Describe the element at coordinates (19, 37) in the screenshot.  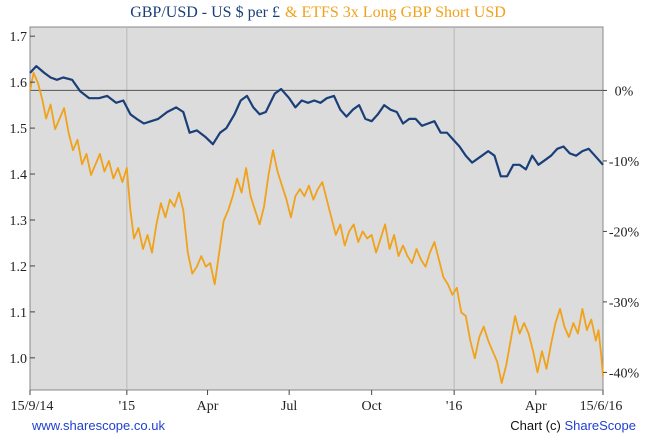
I see `left-tick-label: 1.7` at that location.